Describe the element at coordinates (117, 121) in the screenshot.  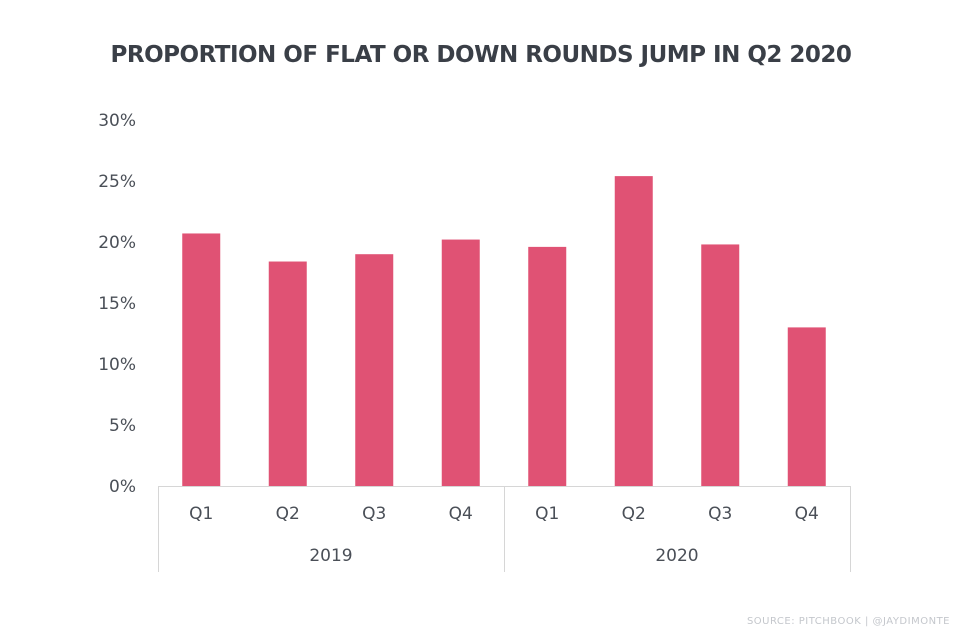
I see `y-tick-label: 30%` at that location.